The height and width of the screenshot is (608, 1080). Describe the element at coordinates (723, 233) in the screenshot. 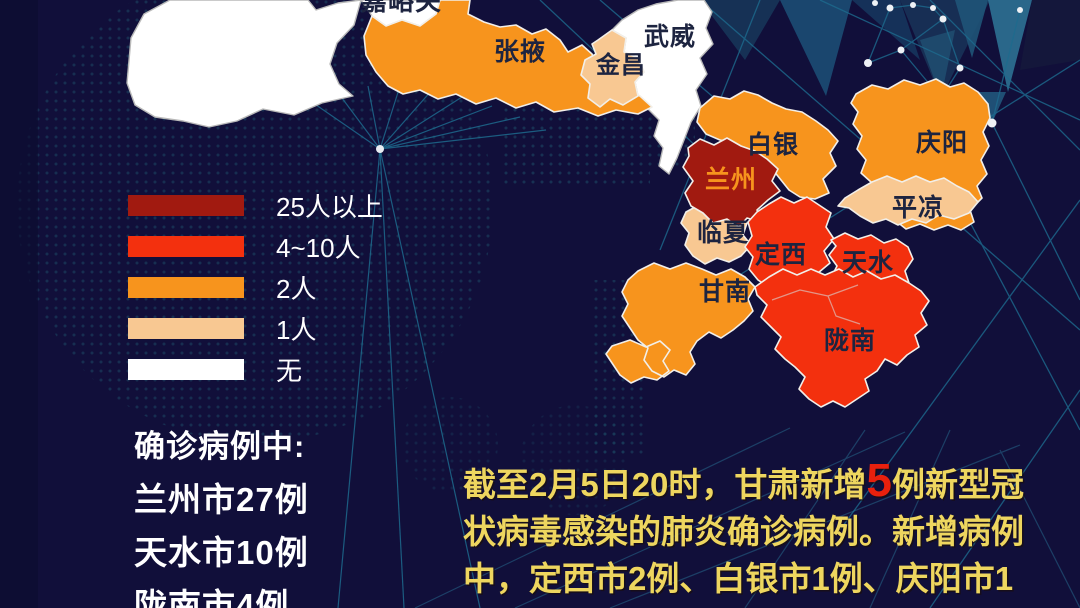

I see `map-label-linxia: 临夏` at that location.